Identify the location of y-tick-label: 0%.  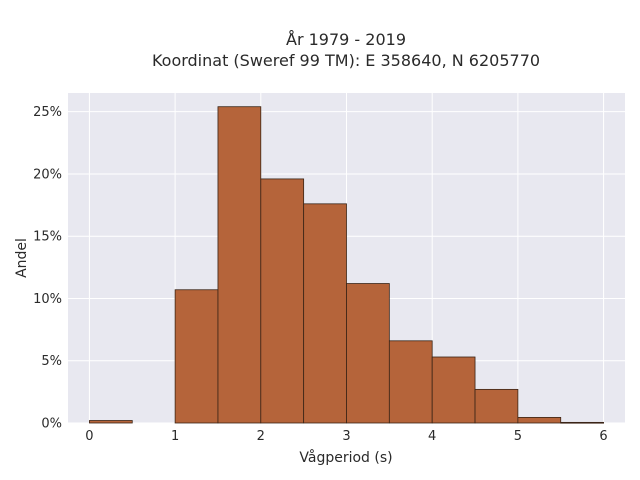
(51, 424).